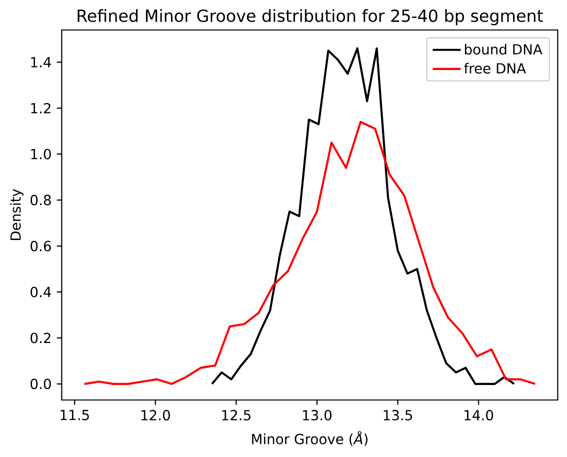 The image size is (567, 457). What do you see at coordinates (40, 384) in the screenshot?
I see `y-tick-label: 0.0` at bounding box center [40, 384].